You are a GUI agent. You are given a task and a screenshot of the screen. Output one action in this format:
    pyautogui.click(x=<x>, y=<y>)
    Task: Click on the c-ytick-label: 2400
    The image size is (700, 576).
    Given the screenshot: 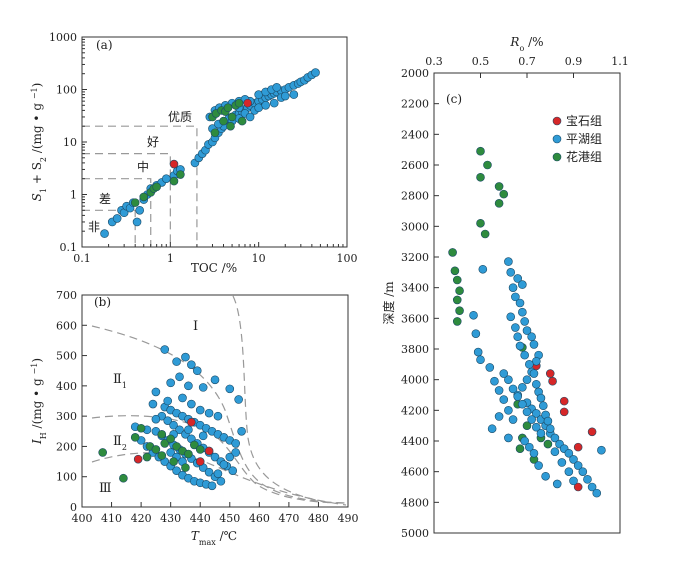 What is the action you would take?
    pyautogui.click(x=415, y=134)
    